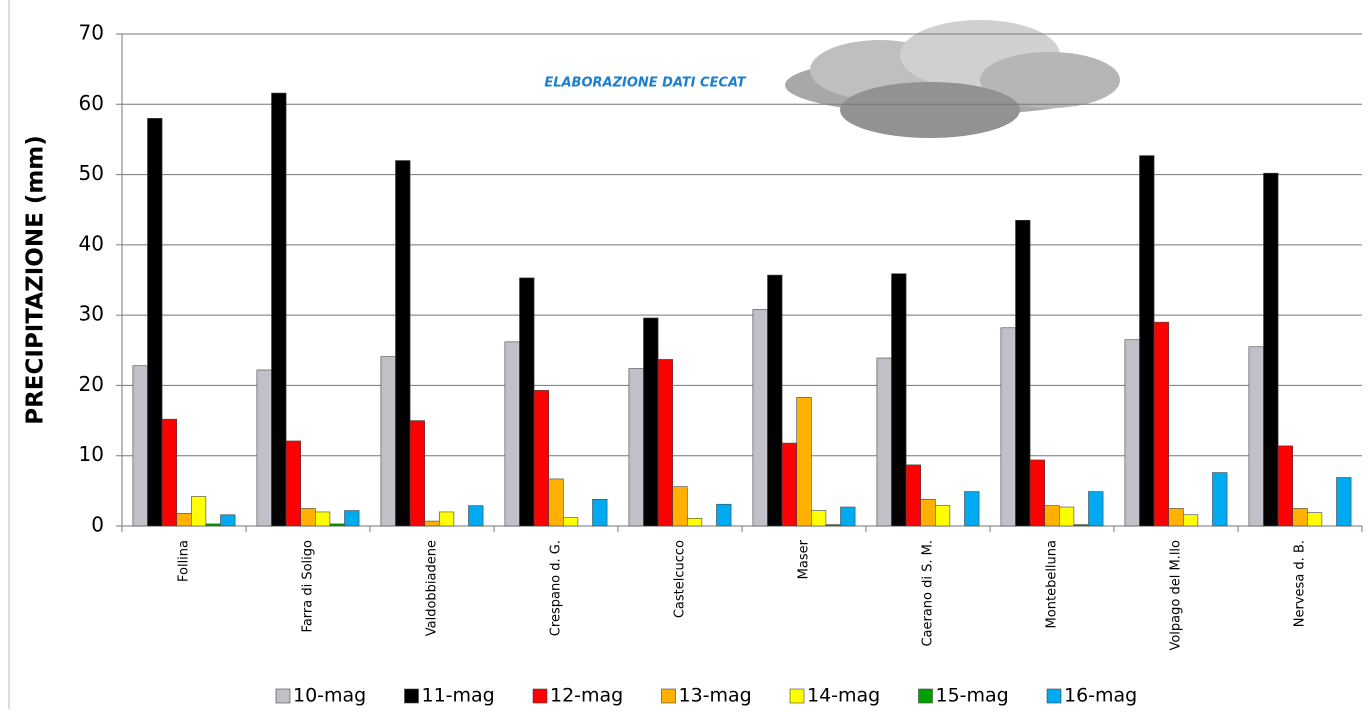 Image resolution: width=1370 pixels, height=713 pixels. What do you see at coordinates (804, 559) in the screenshot?
I see `x-tick-label: Maser` at bounding box center [804, 559].